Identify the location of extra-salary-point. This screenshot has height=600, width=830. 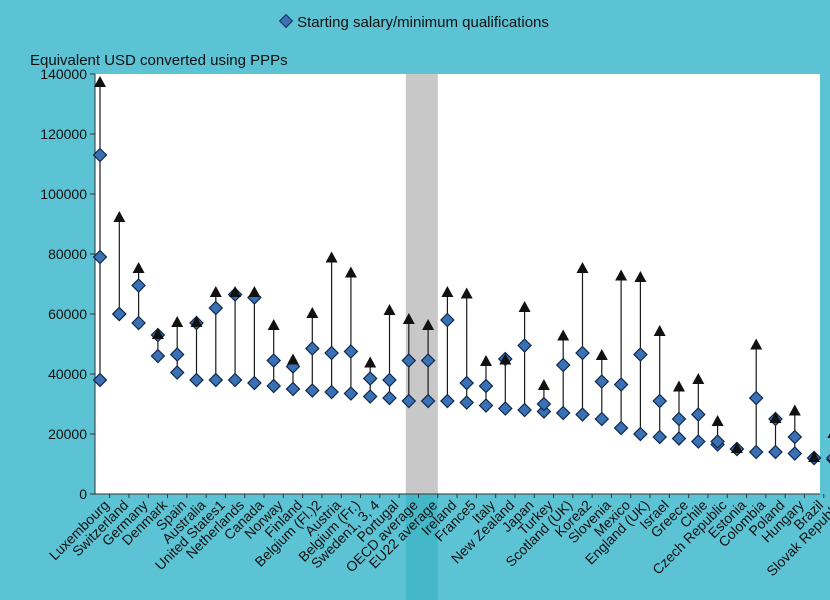
(100, 155).